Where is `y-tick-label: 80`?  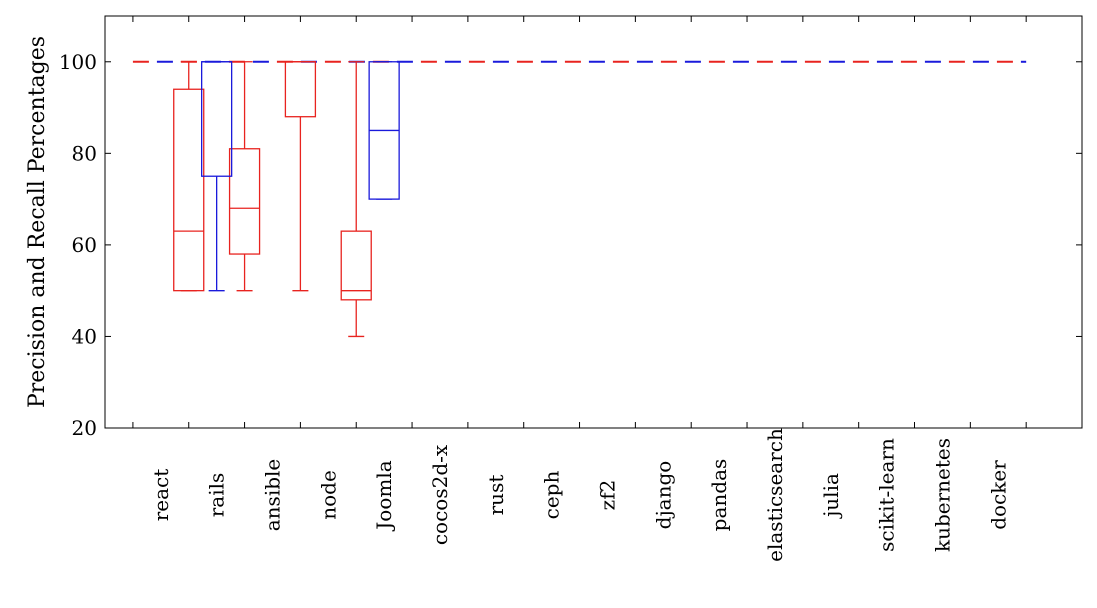
y-tick-label: 80 is located at coordinates (84, 153).